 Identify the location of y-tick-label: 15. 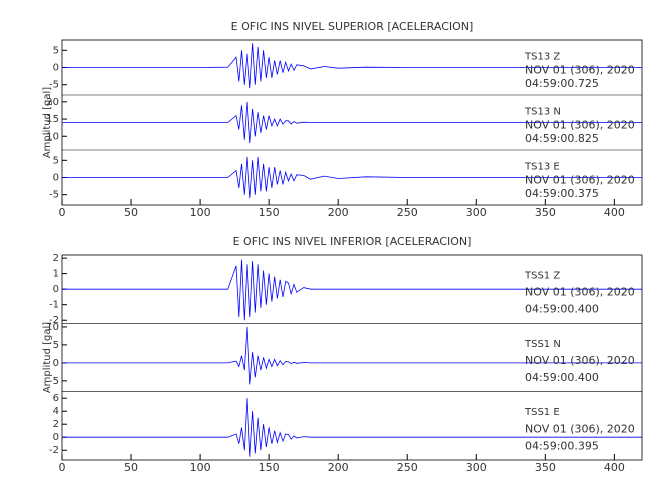
(52, 119).